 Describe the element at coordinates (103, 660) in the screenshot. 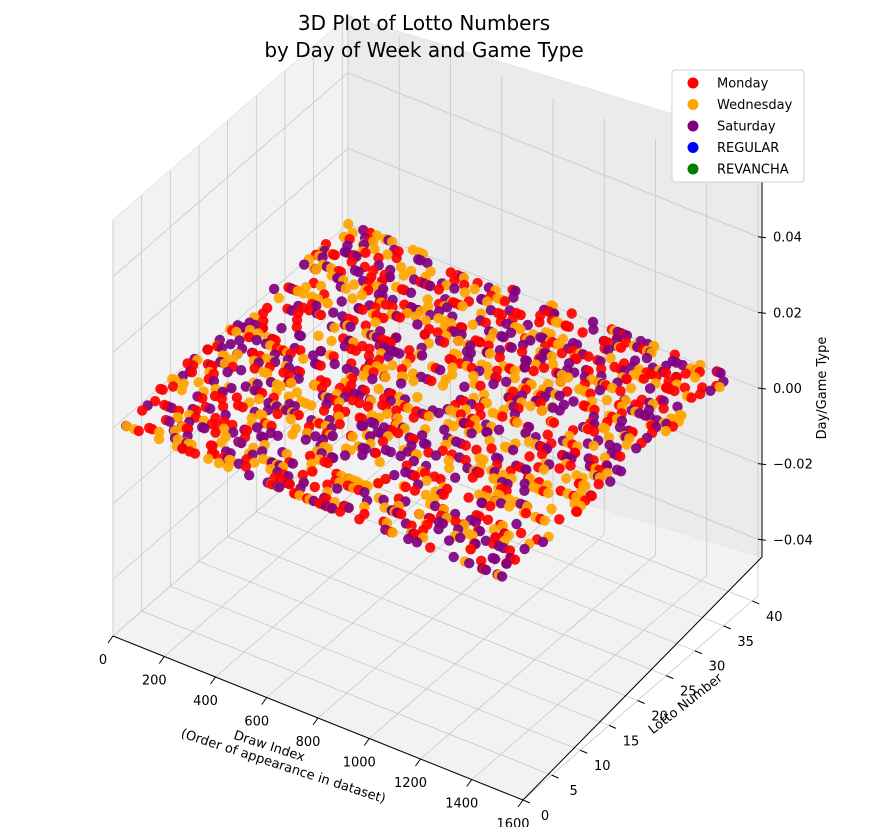

I see `x-tick-label: 0` at that location.